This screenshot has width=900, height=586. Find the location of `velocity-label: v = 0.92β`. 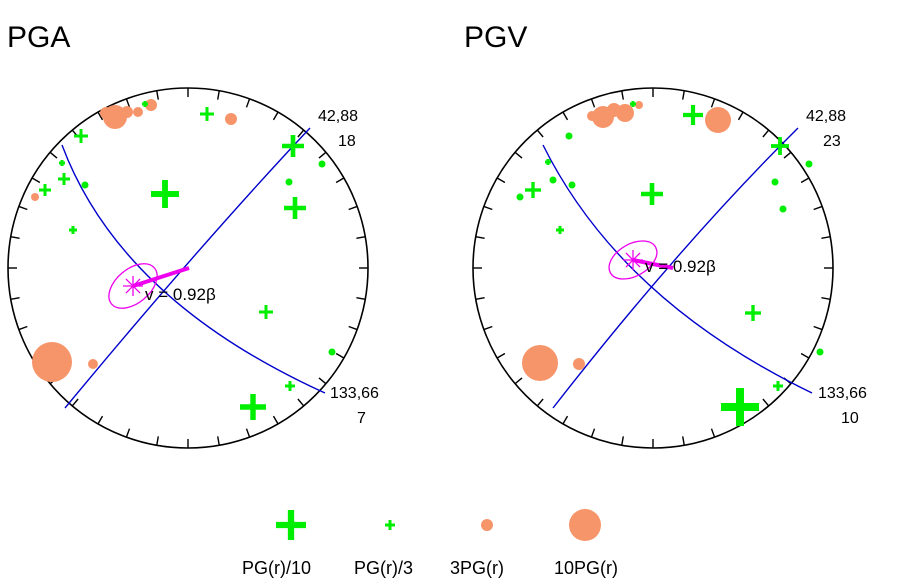

velocity-label: v = 0.92β is located at coordinates (680, 266).